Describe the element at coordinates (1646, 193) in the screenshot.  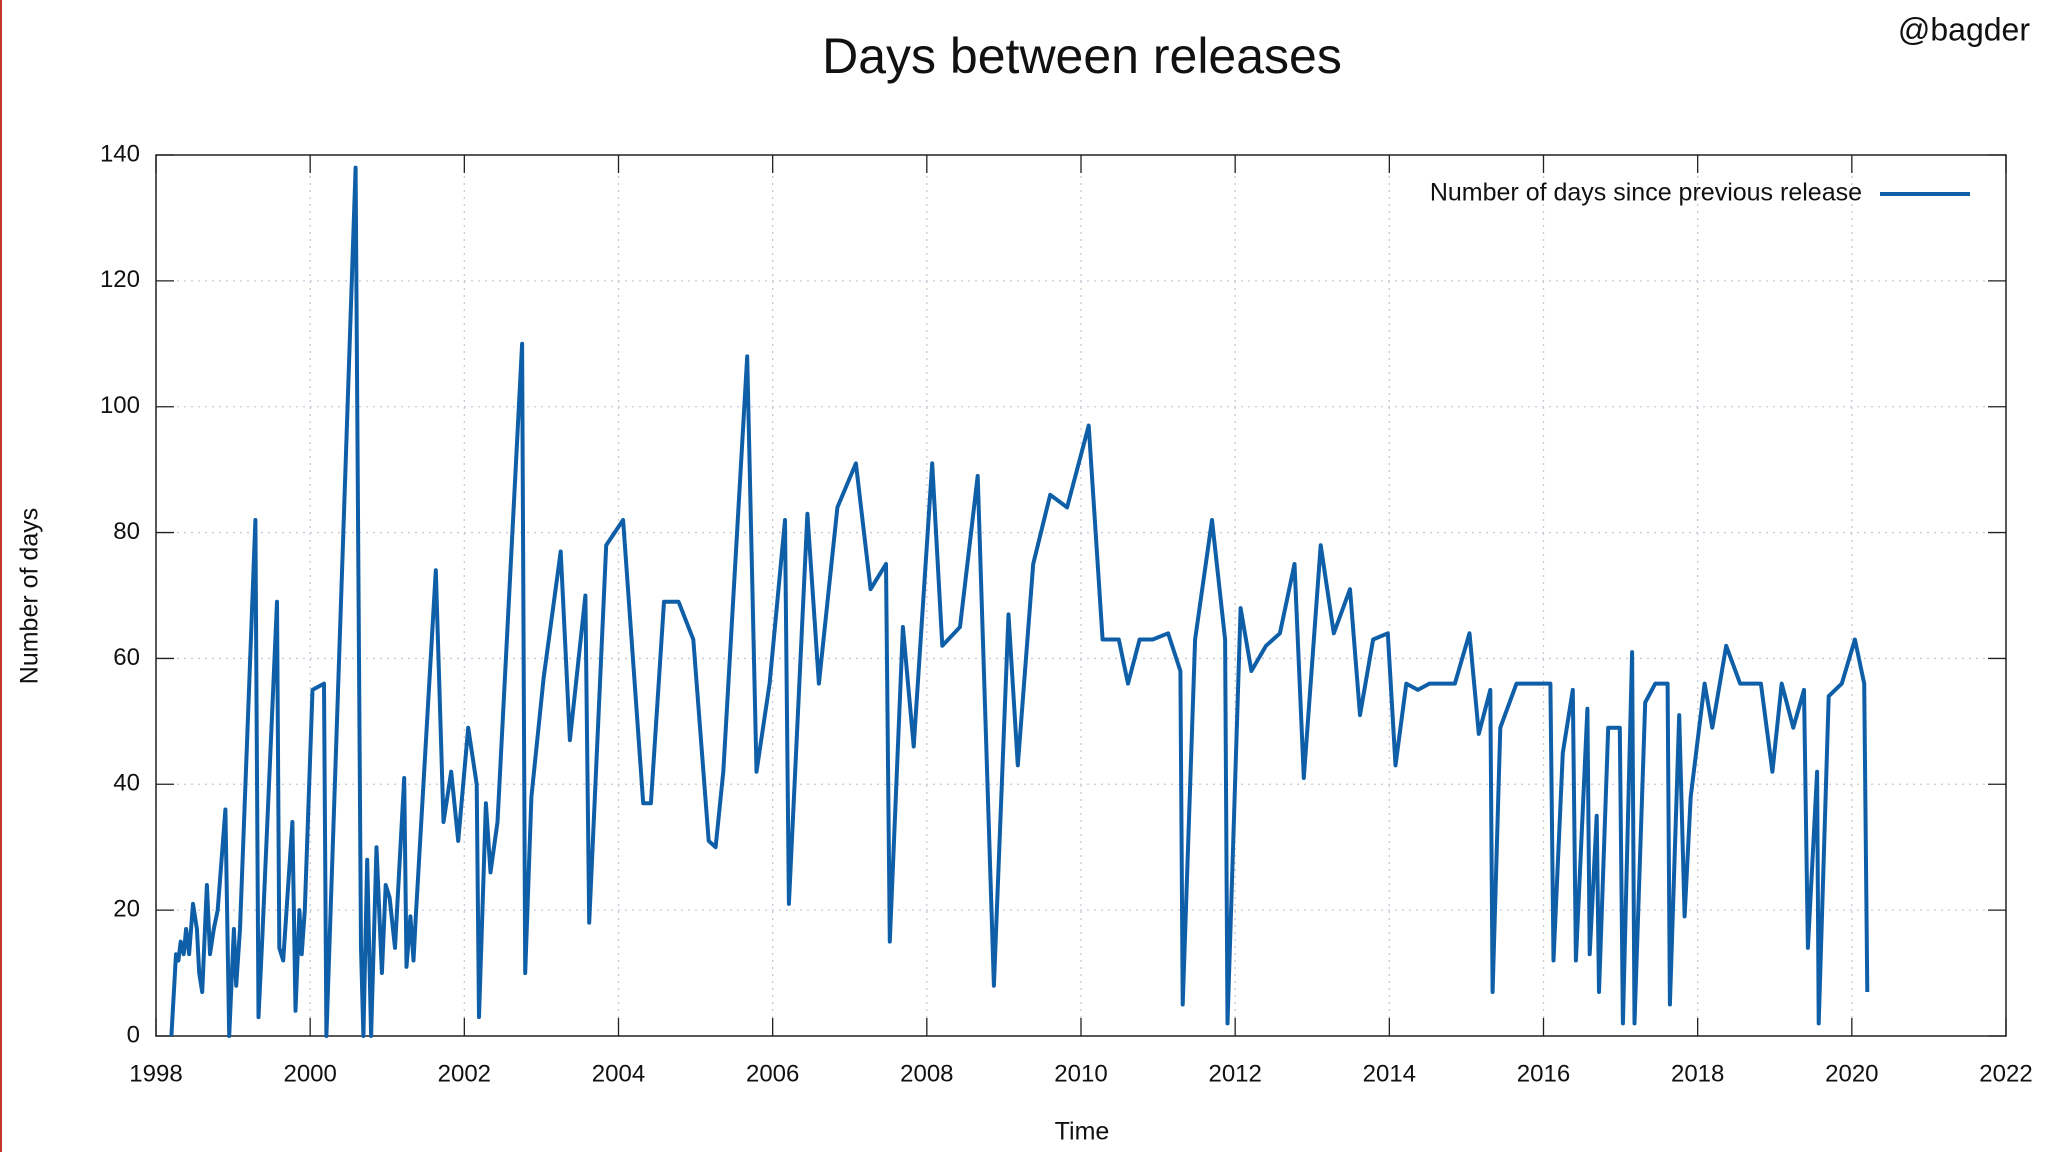
I see `legend-label: Number of days since previous release` at that location.